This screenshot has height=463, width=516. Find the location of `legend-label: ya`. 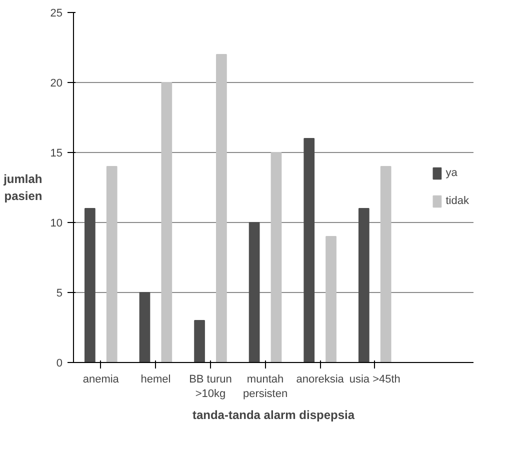

legend-label: ya is located at coordinates (452, 173).